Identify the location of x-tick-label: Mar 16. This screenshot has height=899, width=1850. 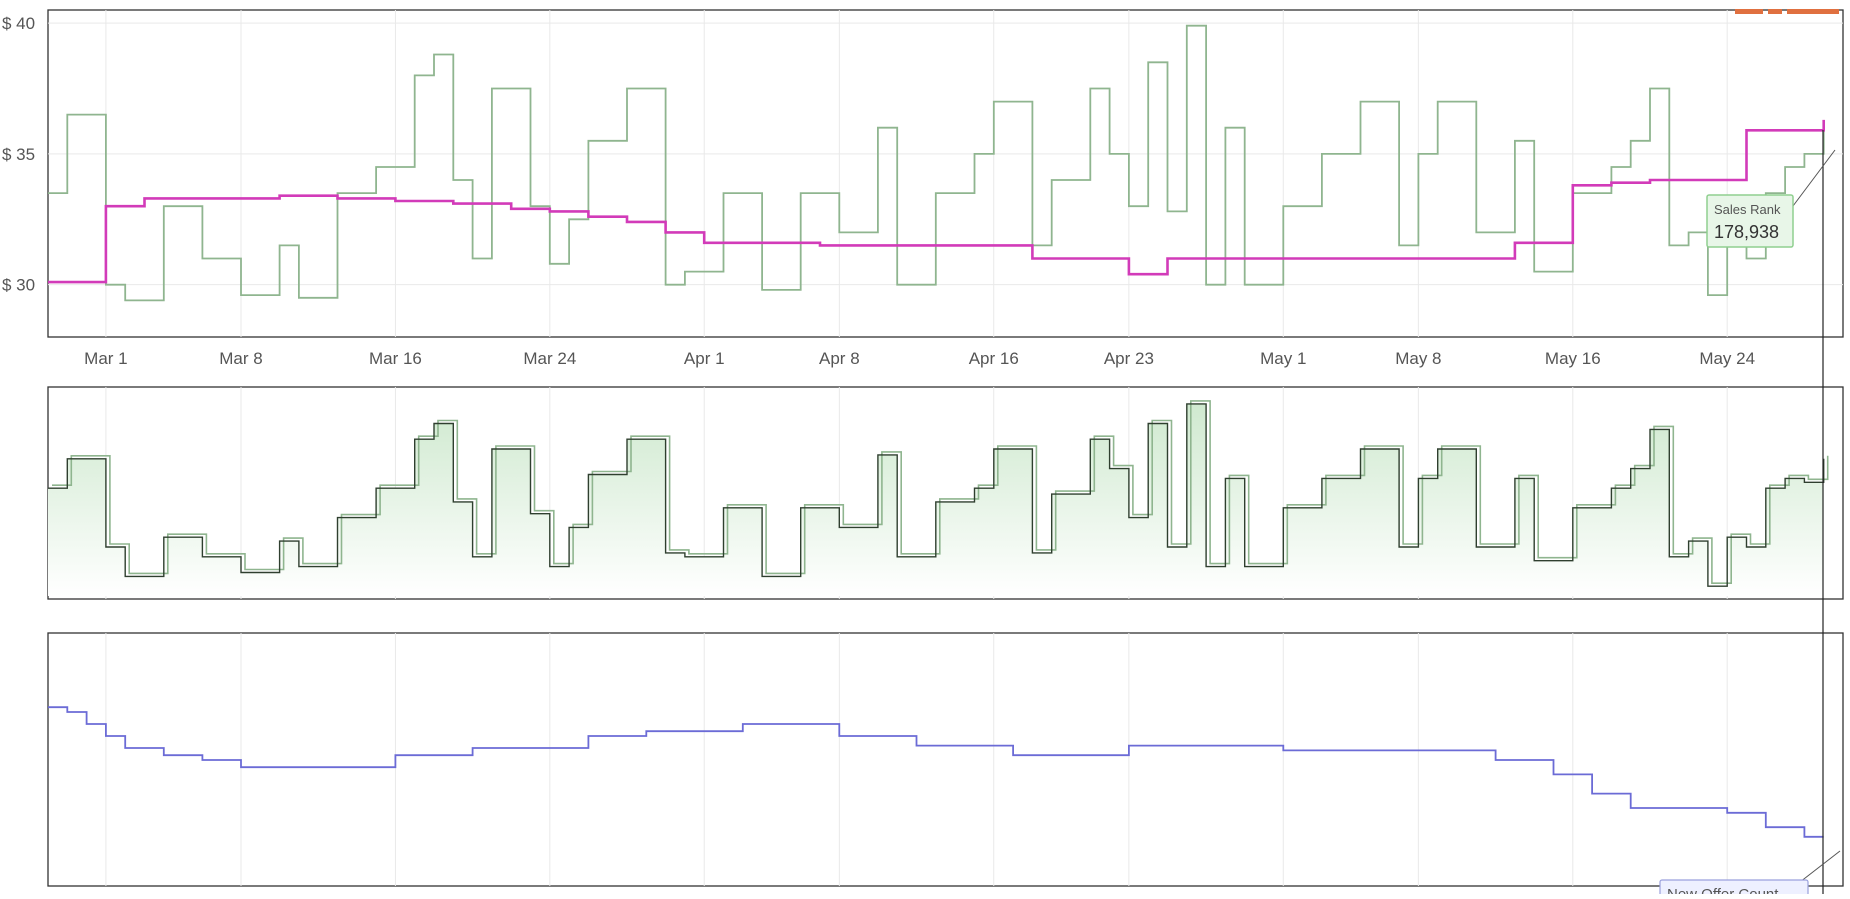
(395, 358).